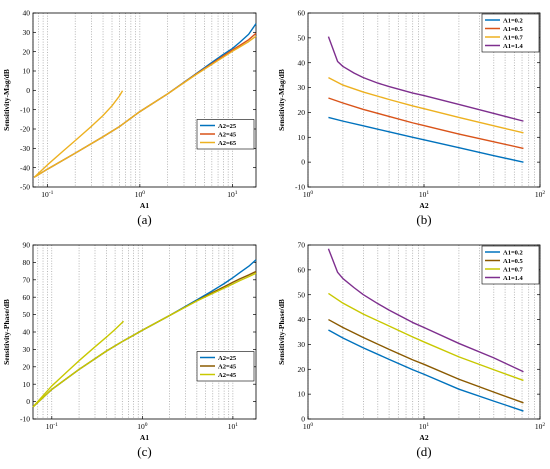 The width and height of the screenshot is (550, 469). Describe the element at coordinates (27, 245) in the screenshot. I see `y-tick-label: 90` at that location.